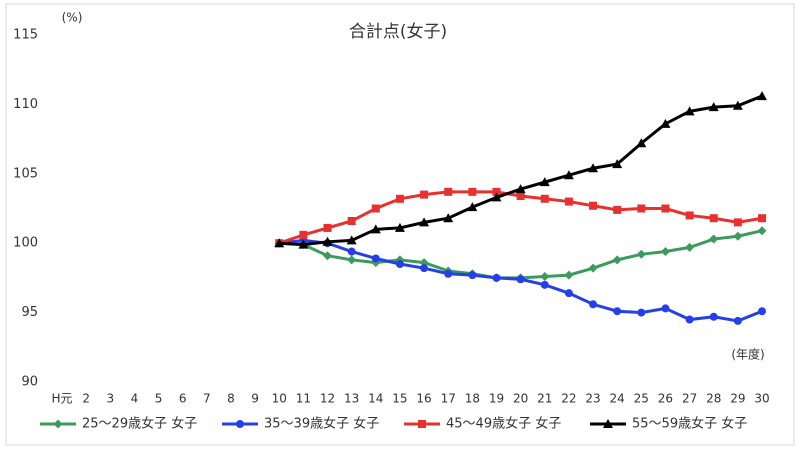  I want to click on x-tick-label: 22, so click(568, 399).